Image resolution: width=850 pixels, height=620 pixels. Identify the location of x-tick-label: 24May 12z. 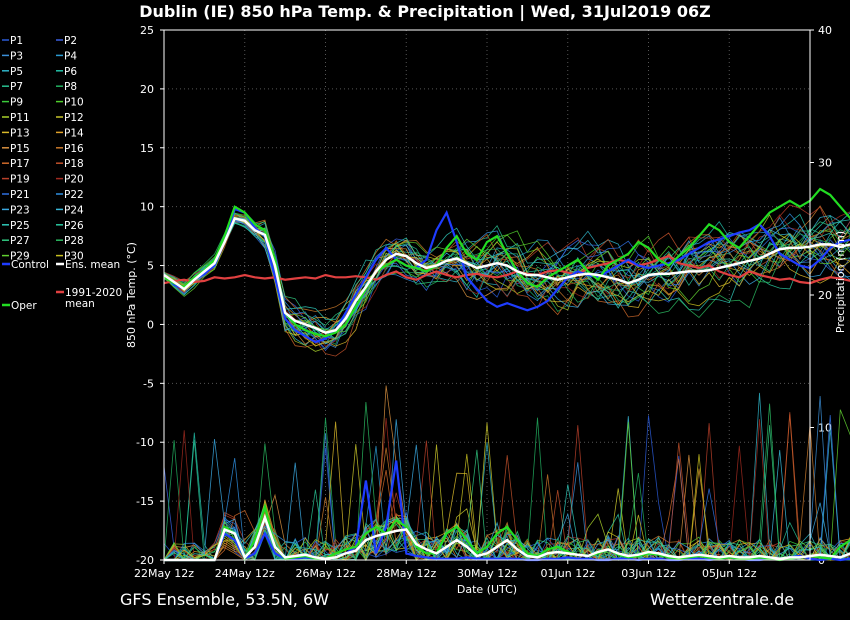
(245, 573).